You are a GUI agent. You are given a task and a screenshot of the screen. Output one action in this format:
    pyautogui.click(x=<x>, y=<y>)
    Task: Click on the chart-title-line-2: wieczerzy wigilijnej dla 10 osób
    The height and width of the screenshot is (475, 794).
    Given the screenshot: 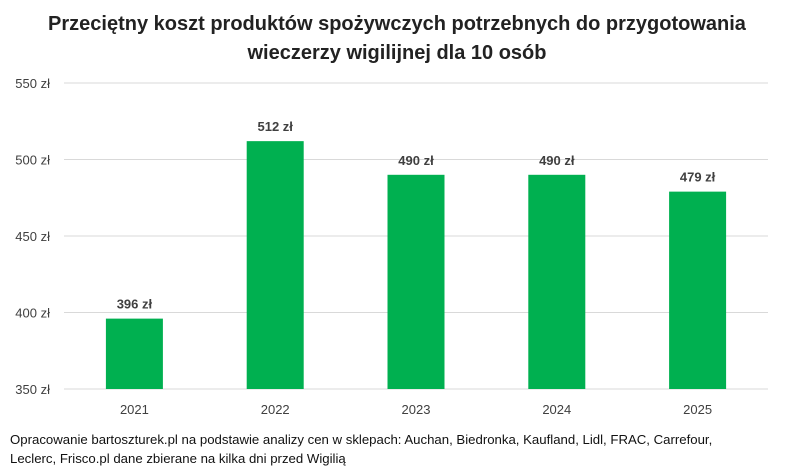 What is the action you would take?
    pyautogui.click(x=397, y=53)
    